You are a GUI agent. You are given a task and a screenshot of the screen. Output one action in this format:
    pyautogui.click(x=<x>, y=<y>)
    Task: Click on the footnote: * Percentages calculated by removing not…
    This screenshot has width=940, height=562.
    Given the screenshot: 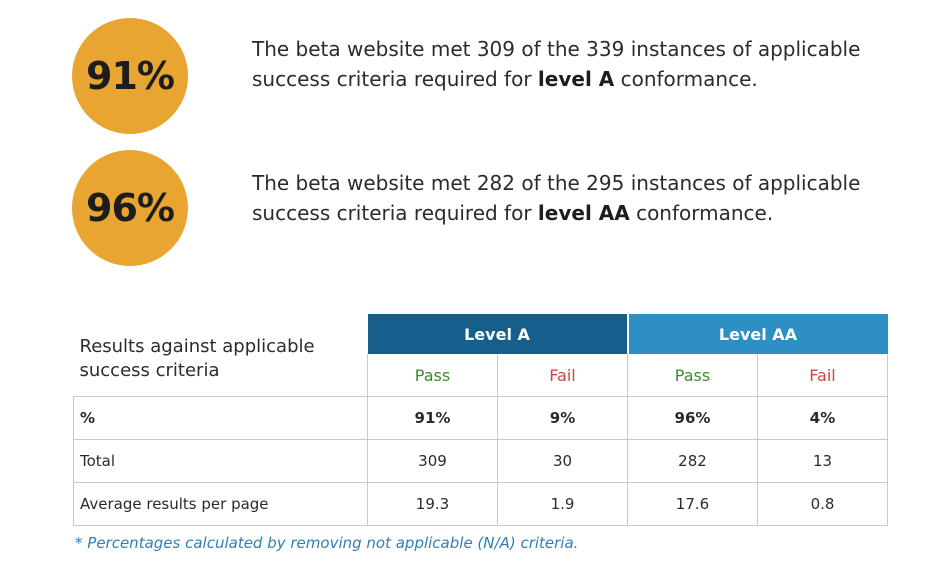 What is the action you would take?
    pyautogui.click(x=327, y=543)
    